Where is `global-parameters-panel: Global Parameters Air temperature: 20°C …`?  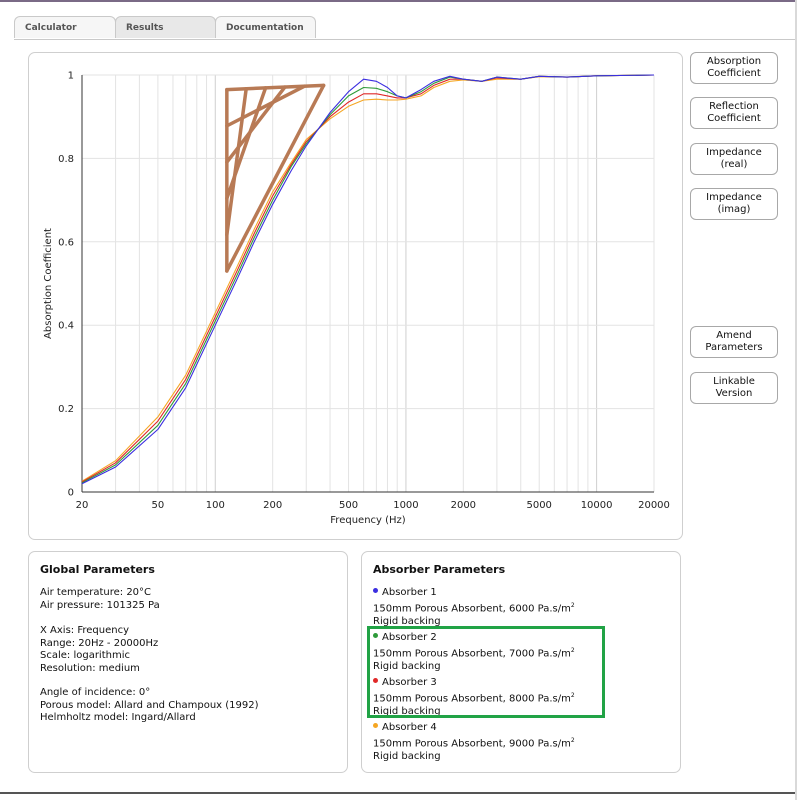
global-parameters-panel: Global Parameters Air temperature: 20°C … is located at coordinates (188, 662).